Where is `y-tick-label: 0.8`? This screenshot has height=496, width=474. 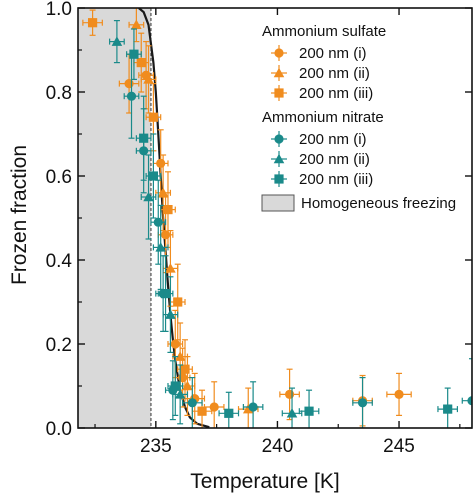
y-tick-label: 0.8 is located at coordinates (59, 93).